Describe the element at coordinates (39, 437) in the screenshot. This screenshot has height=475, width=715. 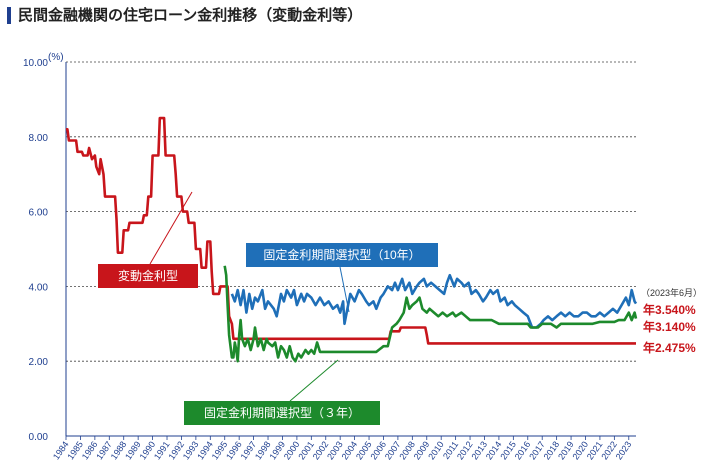
I see `y-tick-label: 0.00` at that location.